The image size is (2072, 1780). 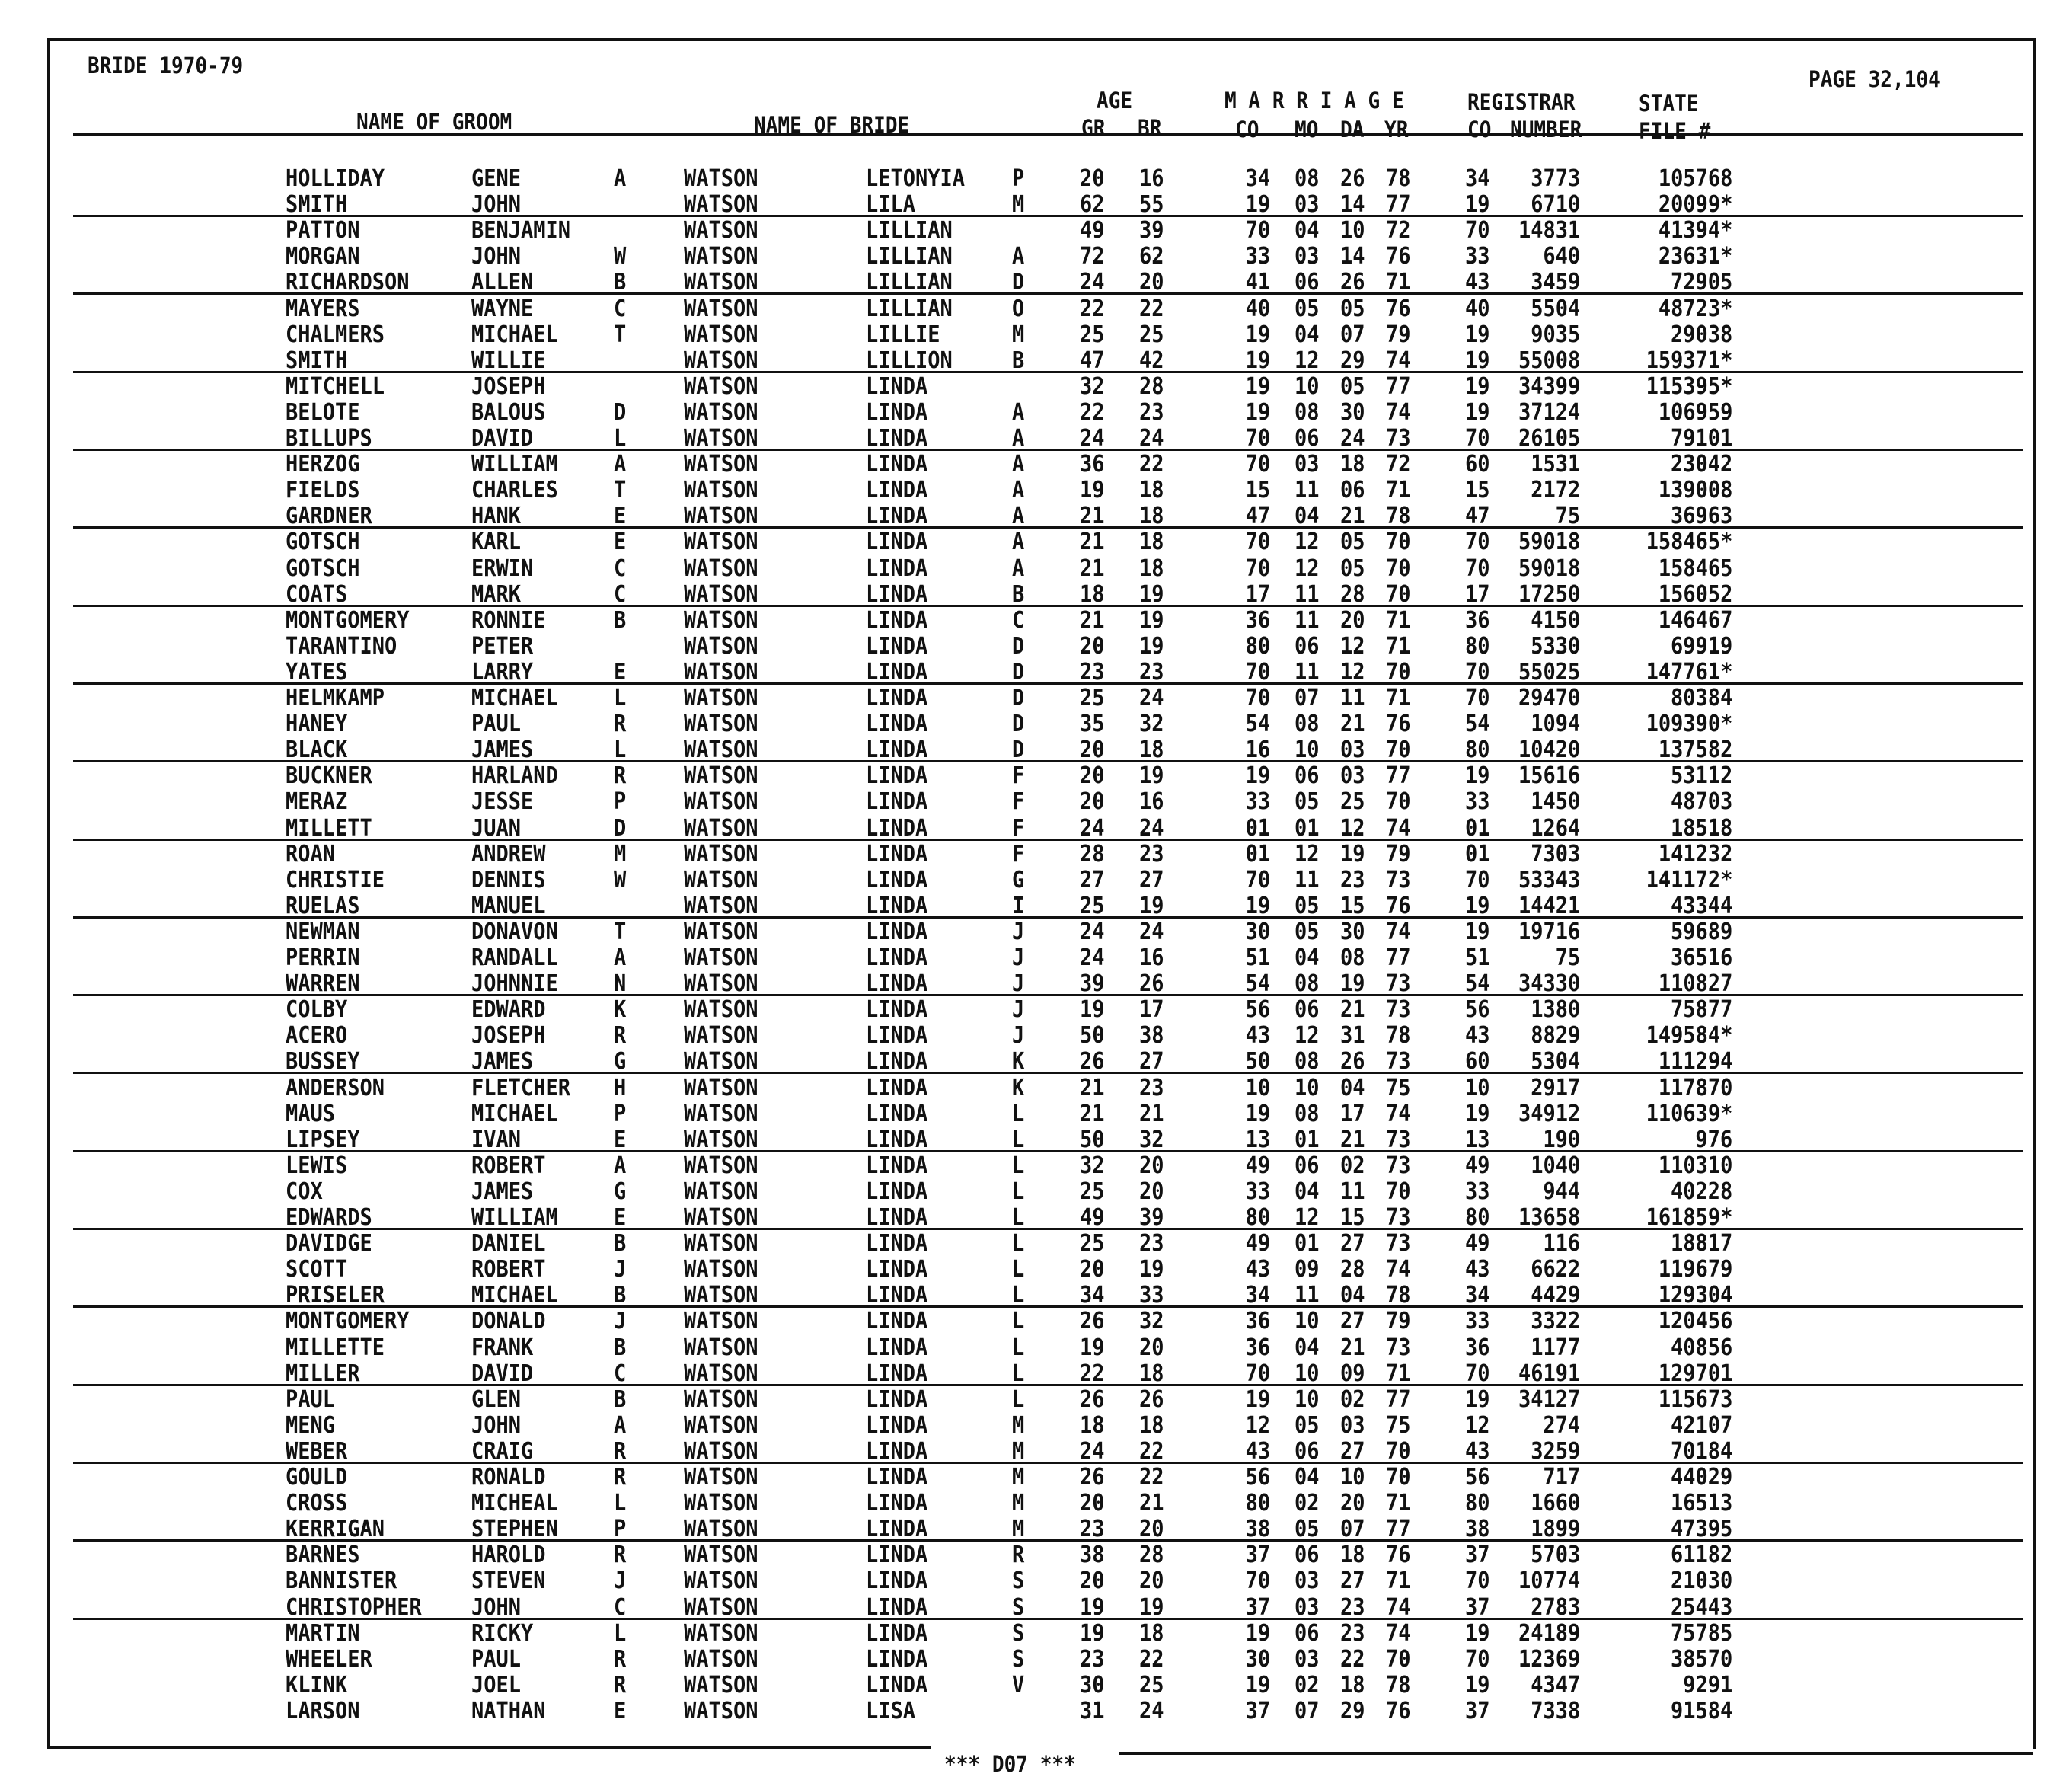 I want to click on marriage-year: 78, so click(x=1398, y=1685).